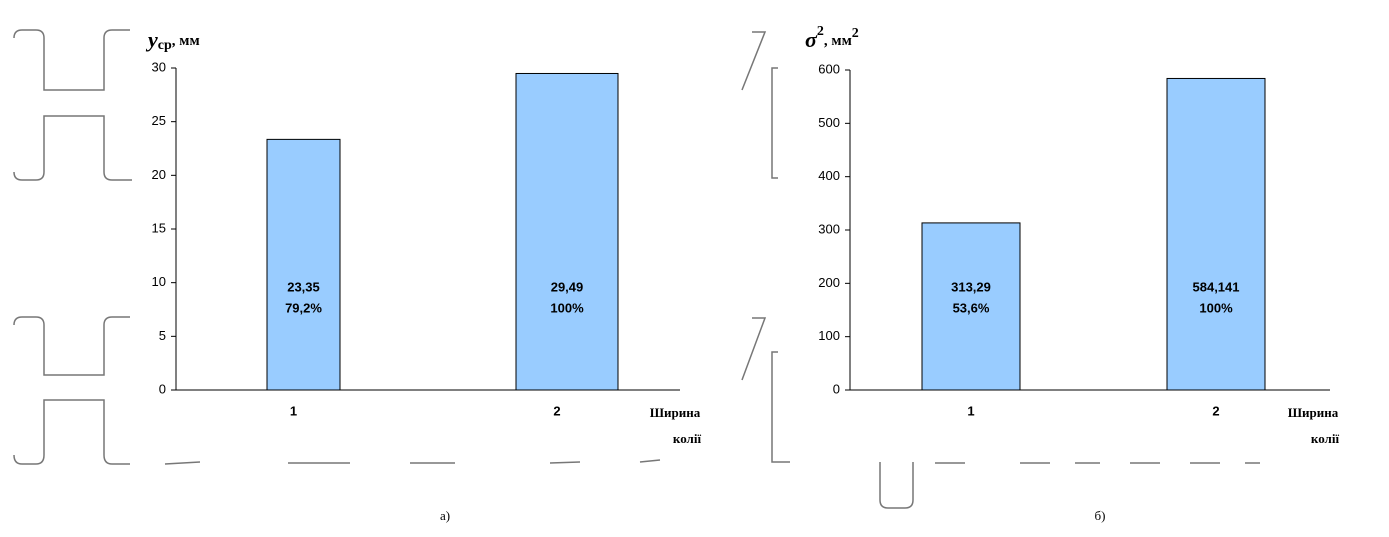 This screenshot has width=1389, height=537. I want to click on y-label-index: 2, so click(820, 31).